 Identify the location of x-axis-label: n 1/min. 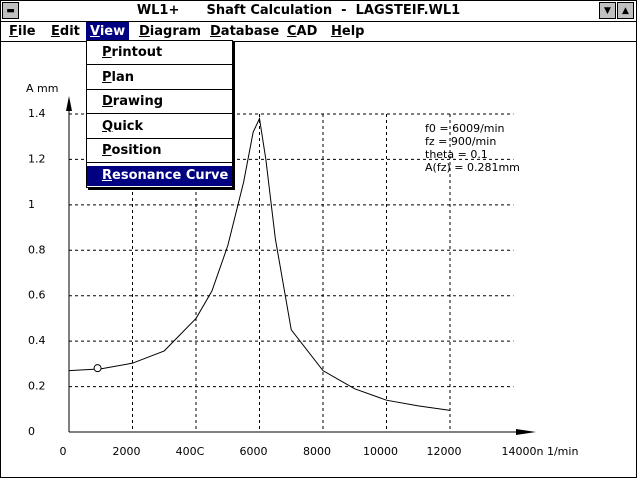
(558, 451).